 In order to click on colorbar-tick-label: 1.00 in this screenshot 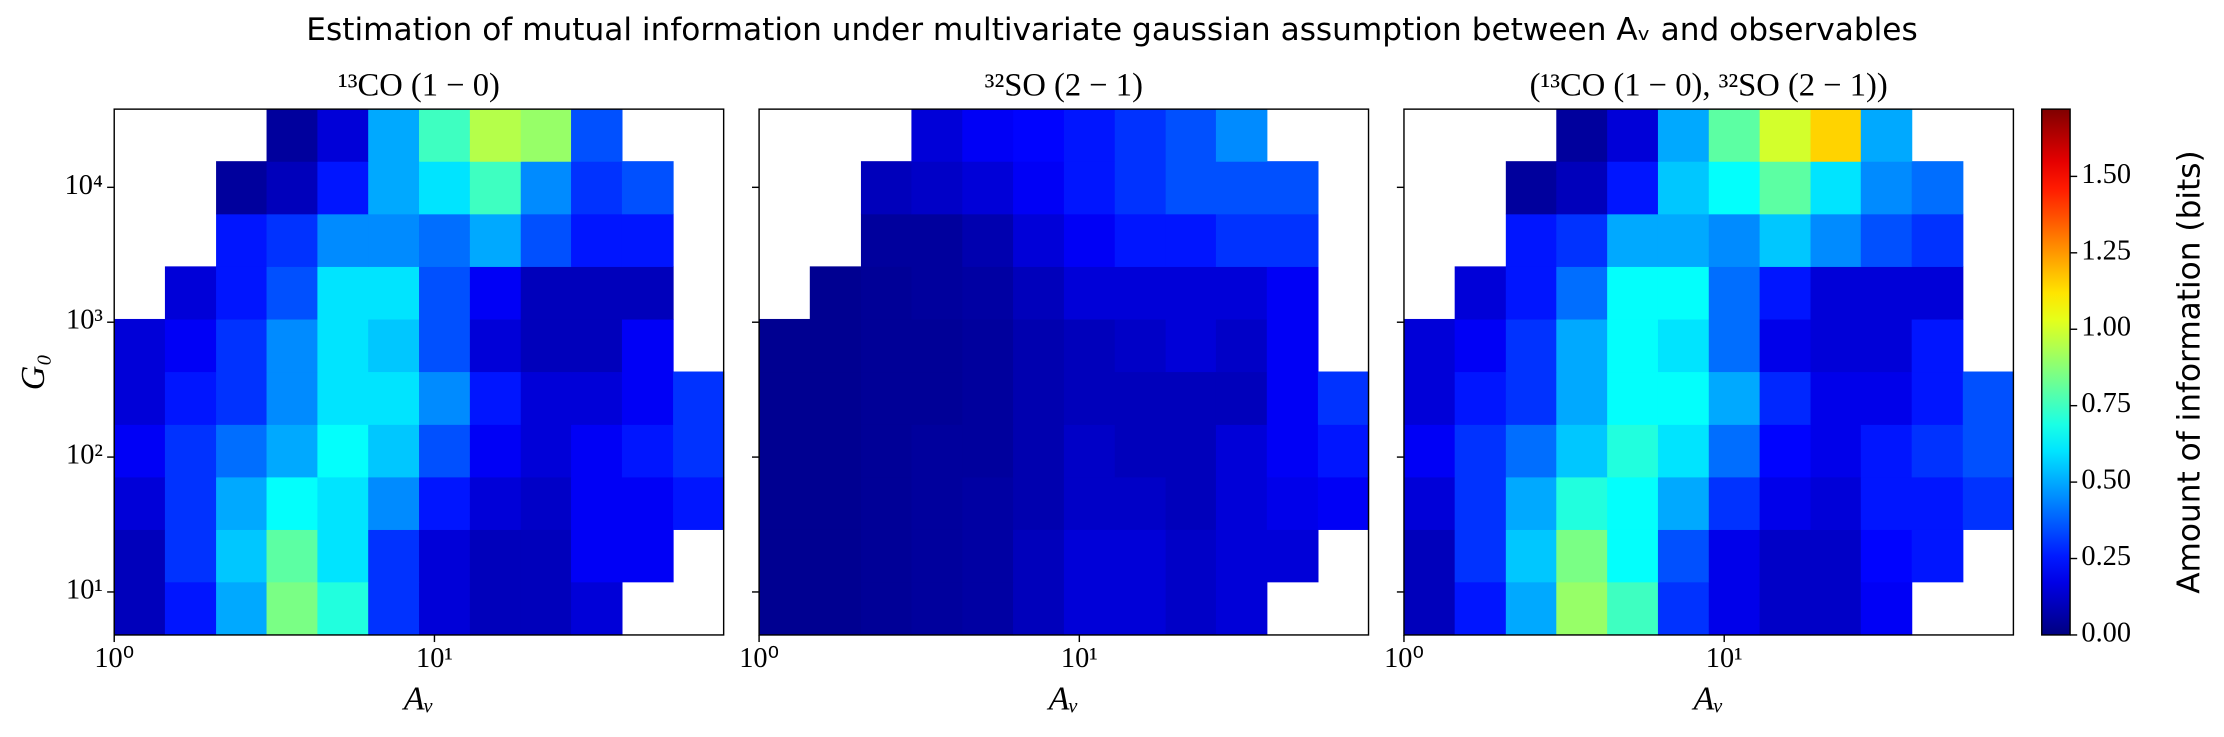, I will do `click(2106, 327)`.